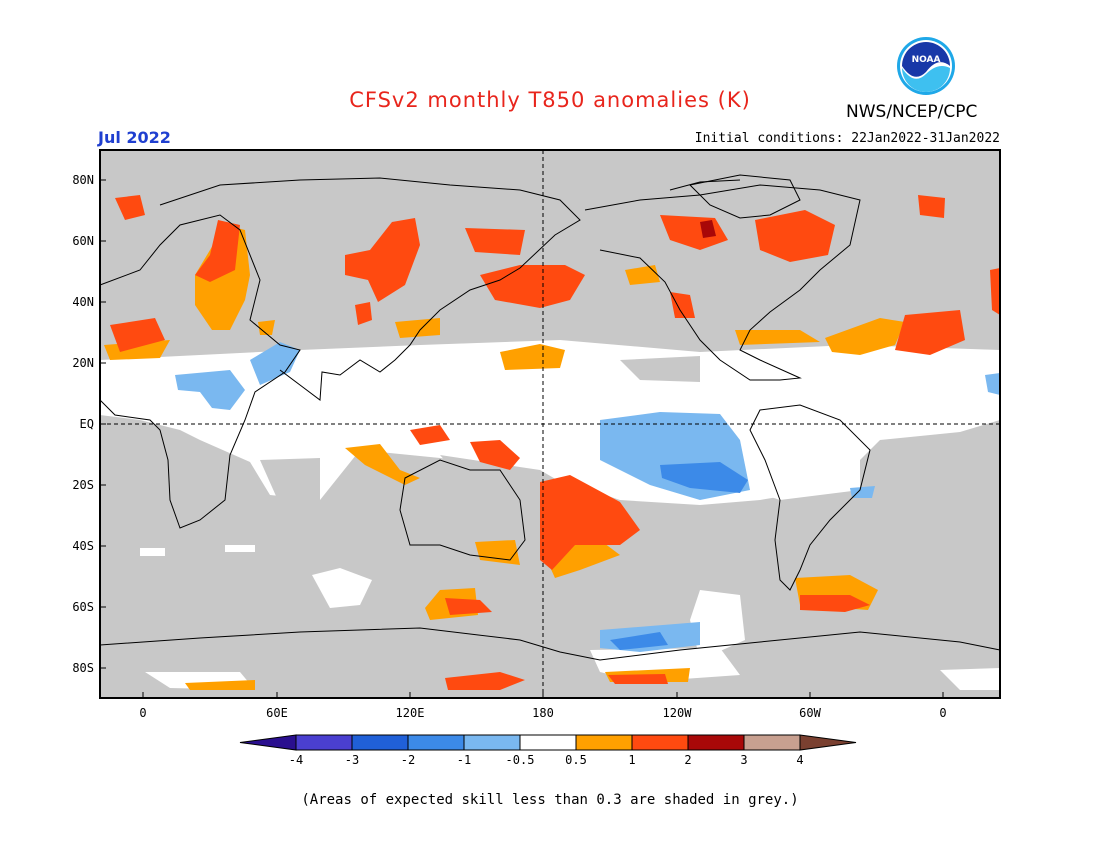  I want to click on lon-label: 120W, so click(678, 713).